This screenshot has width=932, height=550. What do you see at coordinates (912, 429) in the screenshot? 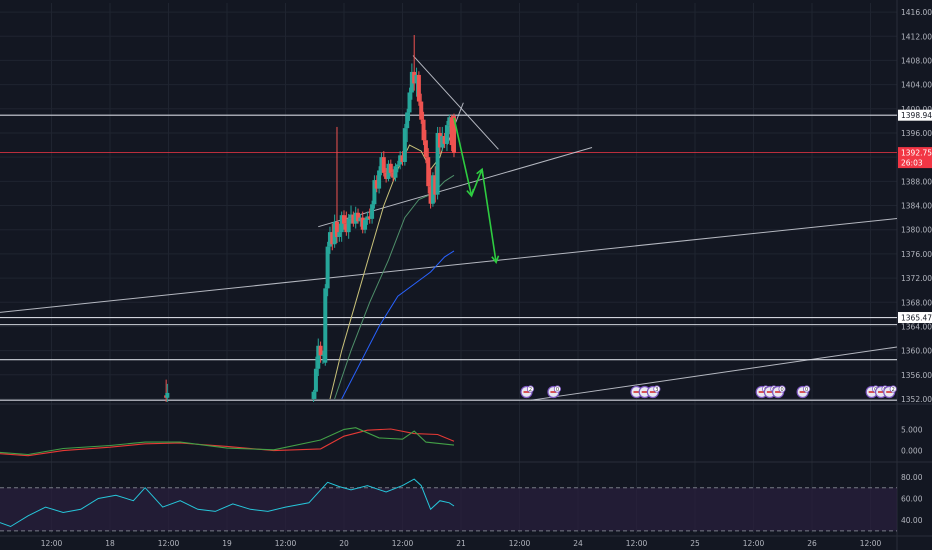
I see `macd-tick-label: 5.000` at bounding box center [912, 429].